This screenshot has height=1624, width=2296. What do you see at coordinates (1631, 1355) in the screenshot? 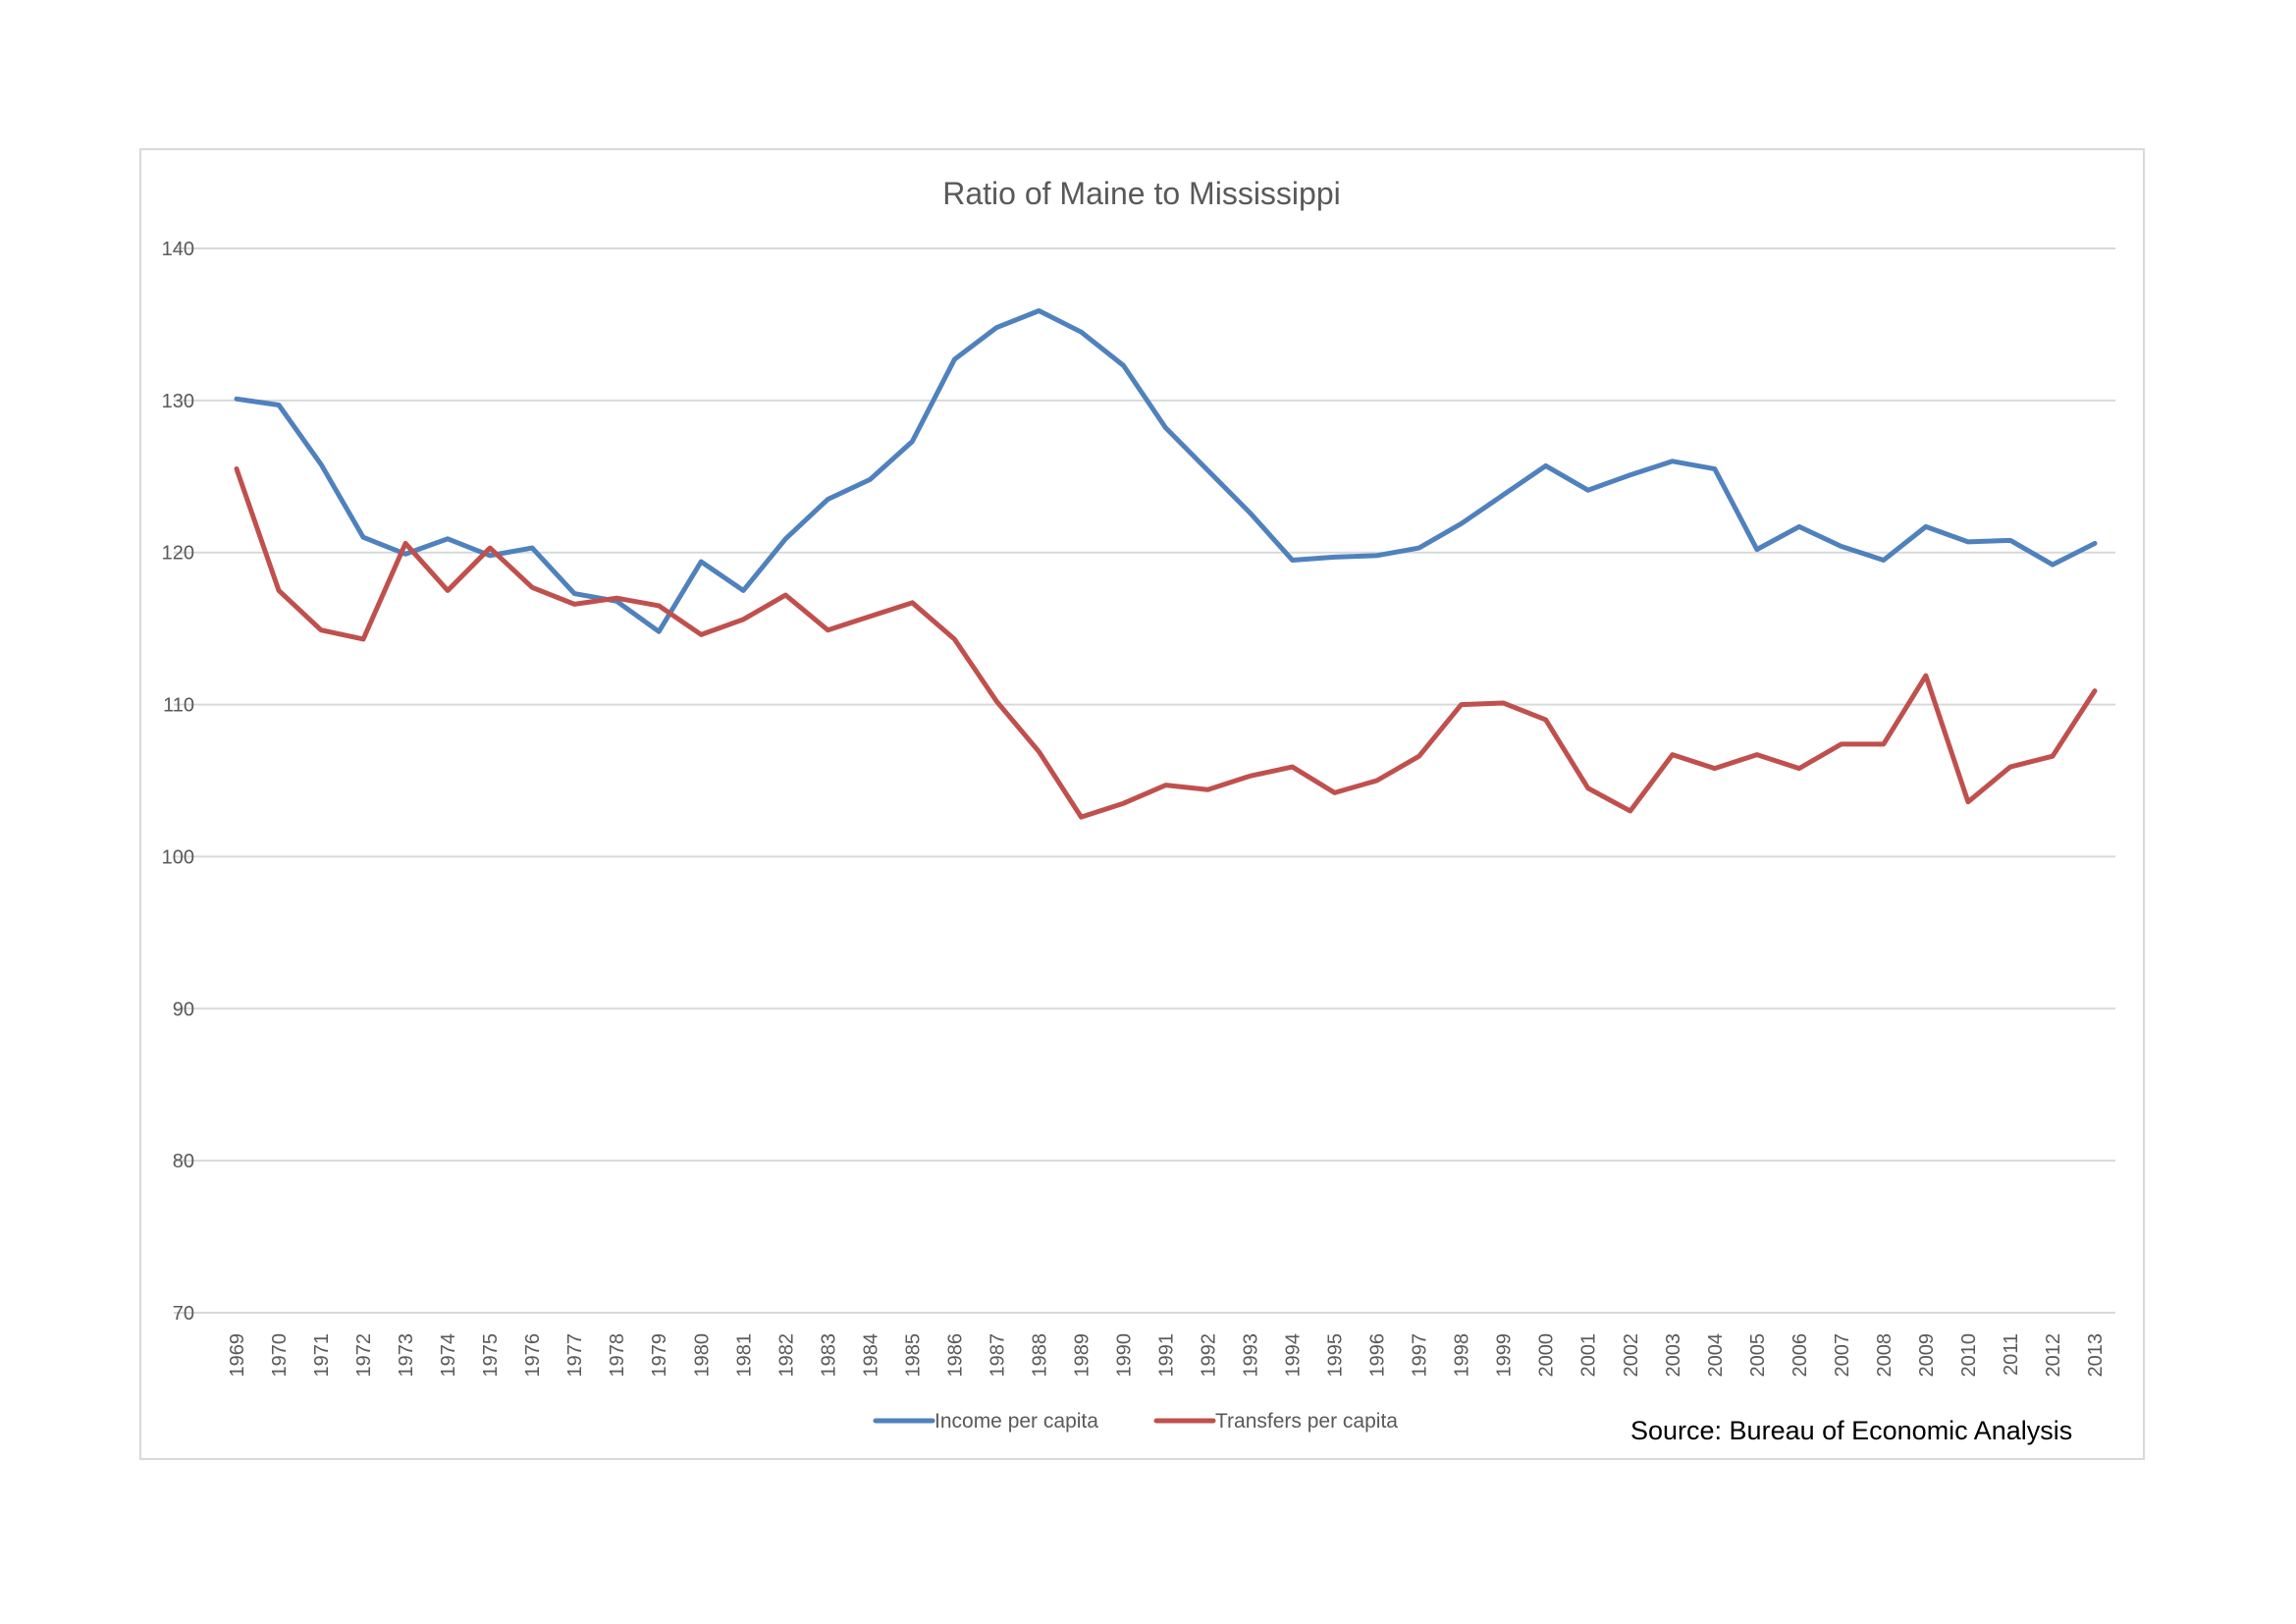
I see `x-tick-label: 2002` at bounding box center [1631, 1355].